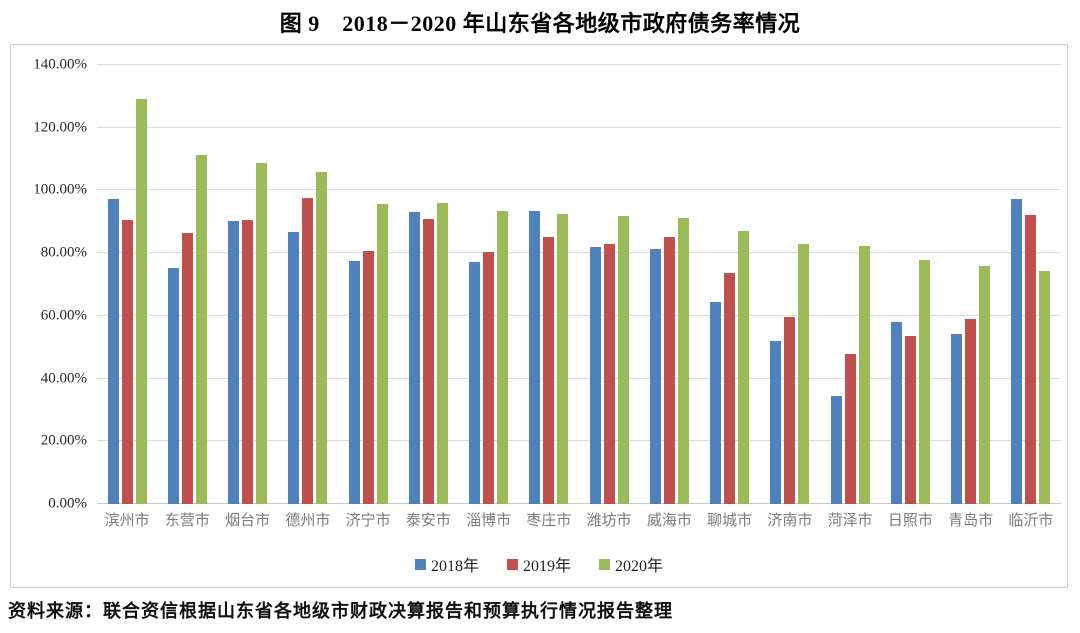 Image resolution: width=1080 pixels, height=633 pixels. I want to click on bar-济宁市-2020年, so click(382, 353).